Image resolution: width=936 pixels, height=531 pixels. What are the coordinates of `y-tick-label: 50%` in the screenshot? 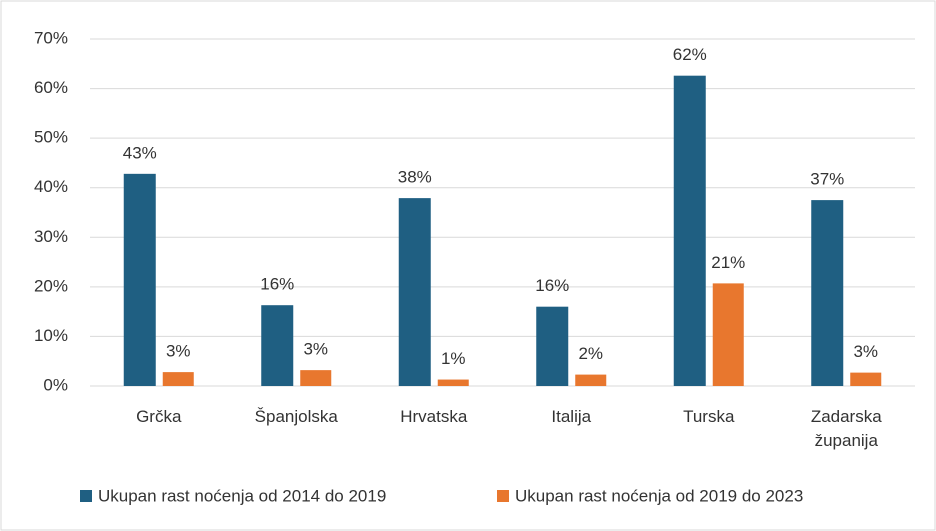 It's located at (51, 137).